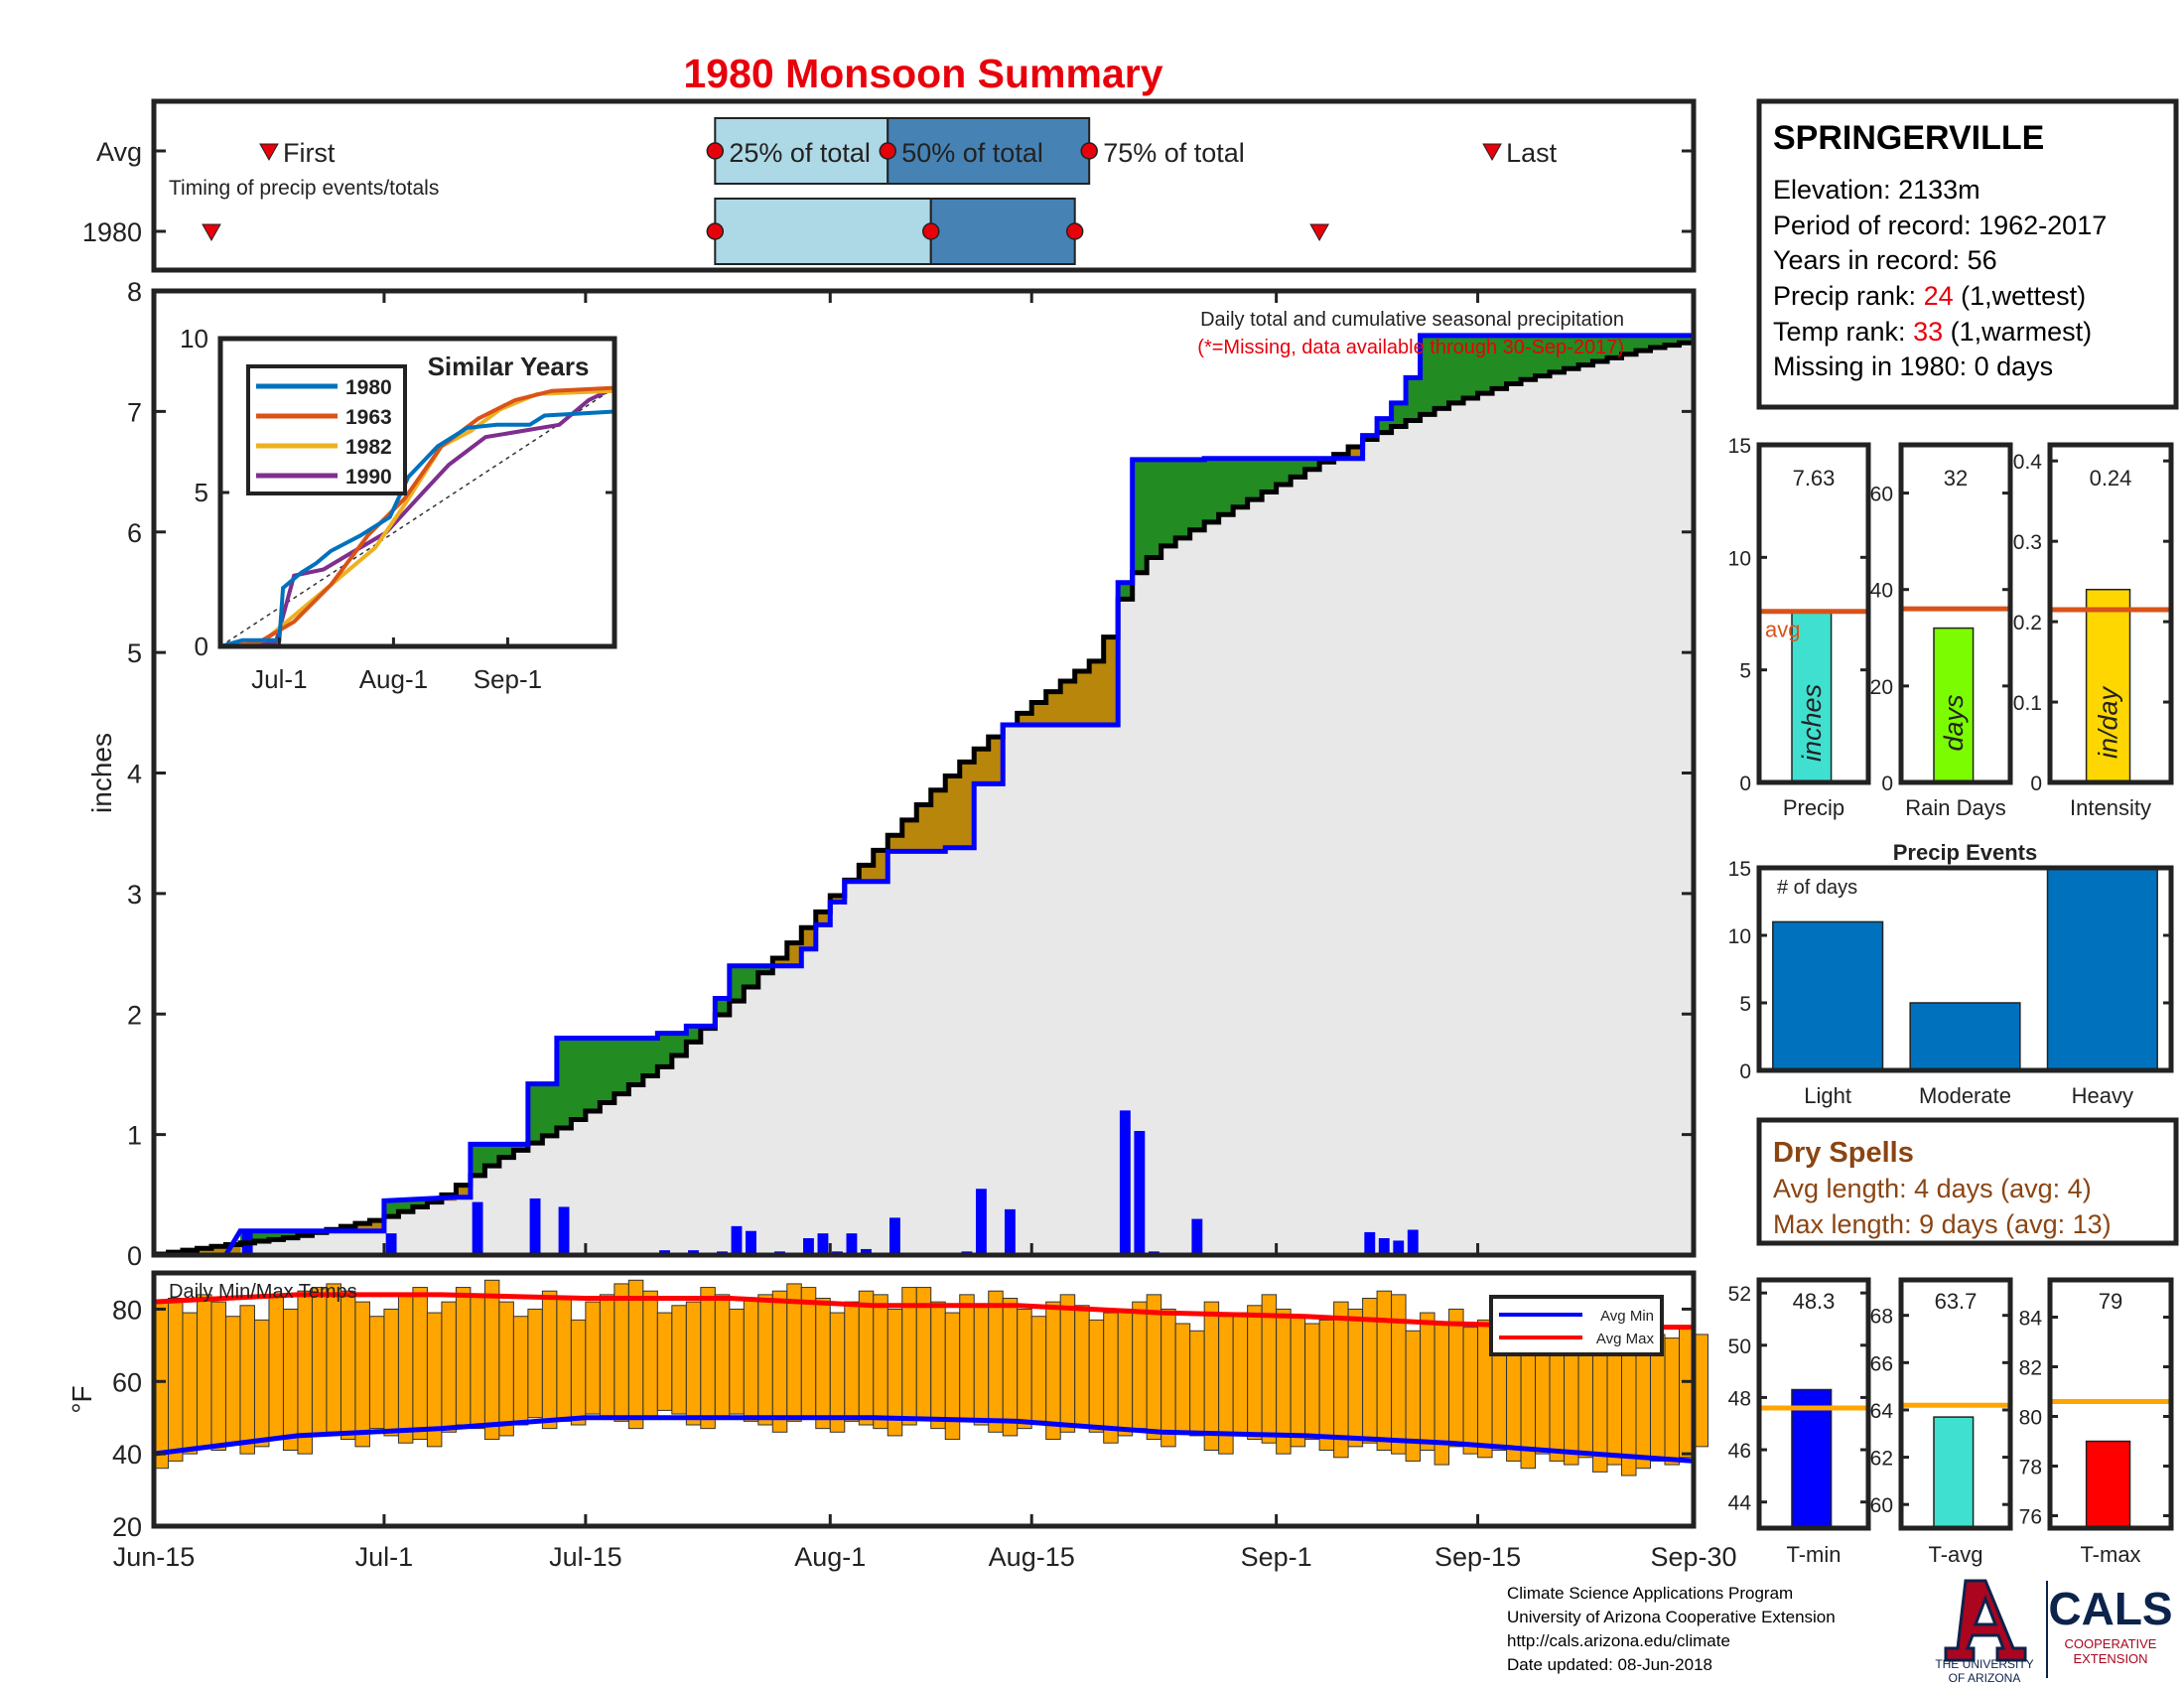 This screenshot has width=2184, height=1688. Describe the element at coordinates (1882, 1411) in the screenshot. I see `temp-summary-y-tick-label: 64` at that location.